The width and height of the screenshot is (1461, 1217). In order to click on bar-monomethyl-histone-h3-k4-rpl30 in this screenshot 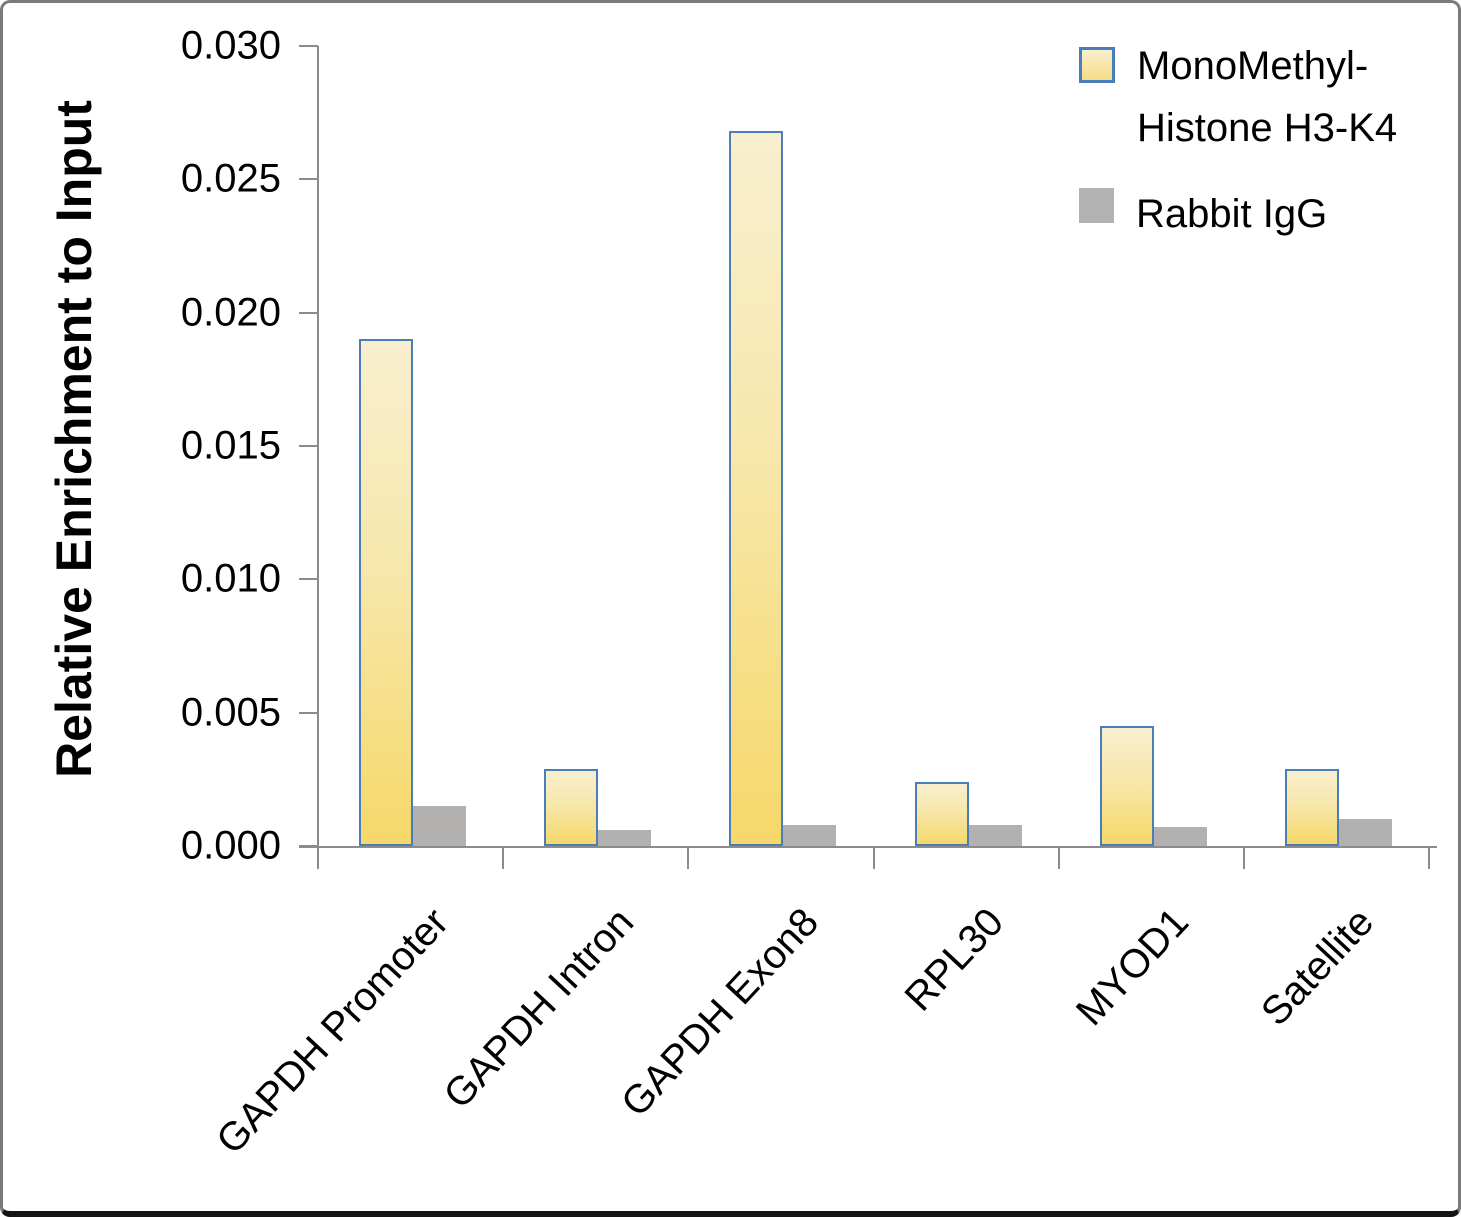, I will do `click(941, 814)`.